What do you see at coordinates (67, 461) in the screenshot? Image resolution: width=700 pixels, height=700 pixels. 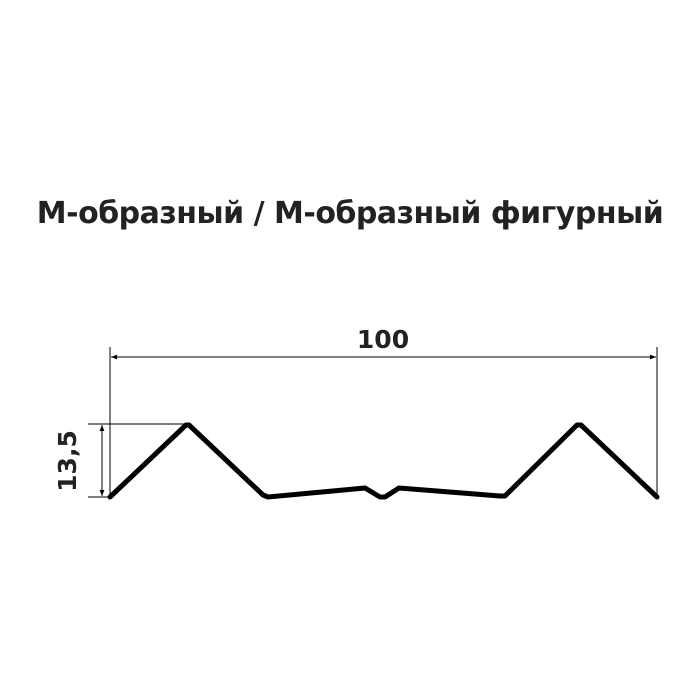 I see `height-label: 13,5` at bounding box center [67, 461].